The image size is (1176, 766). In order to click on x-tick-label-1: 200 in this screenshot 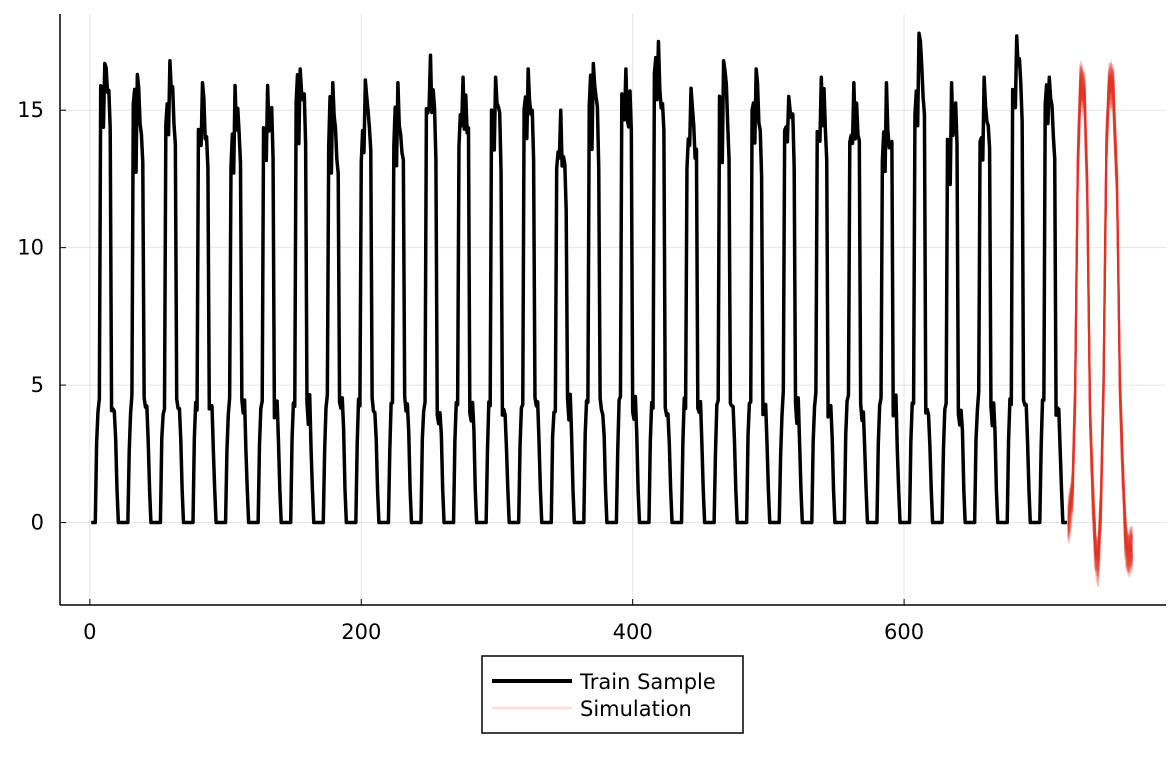, I will do `click(361, 632)`.